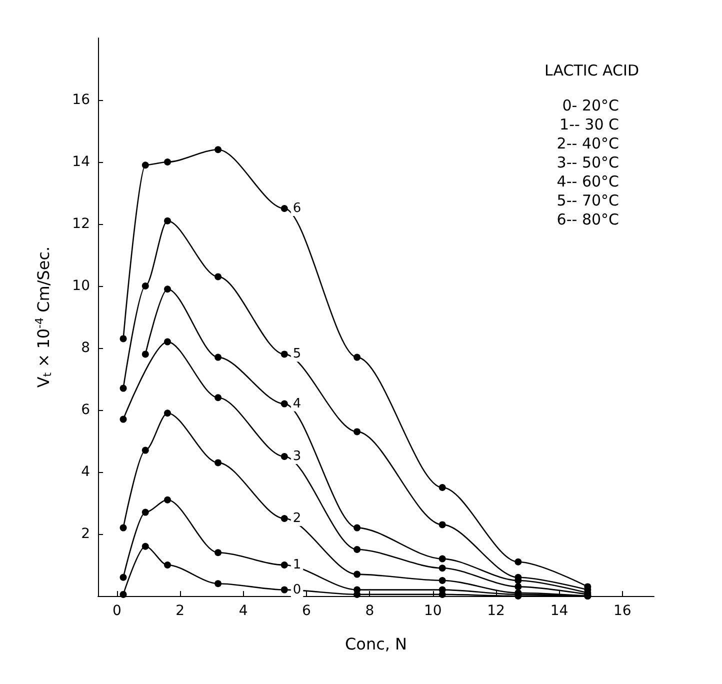 The width and height of the screenshot is (722, 684). What do you see at coordinates (592, 71) in the screenshot?
I see `text: LACTIC ACID` at bounding box center [592, 71].